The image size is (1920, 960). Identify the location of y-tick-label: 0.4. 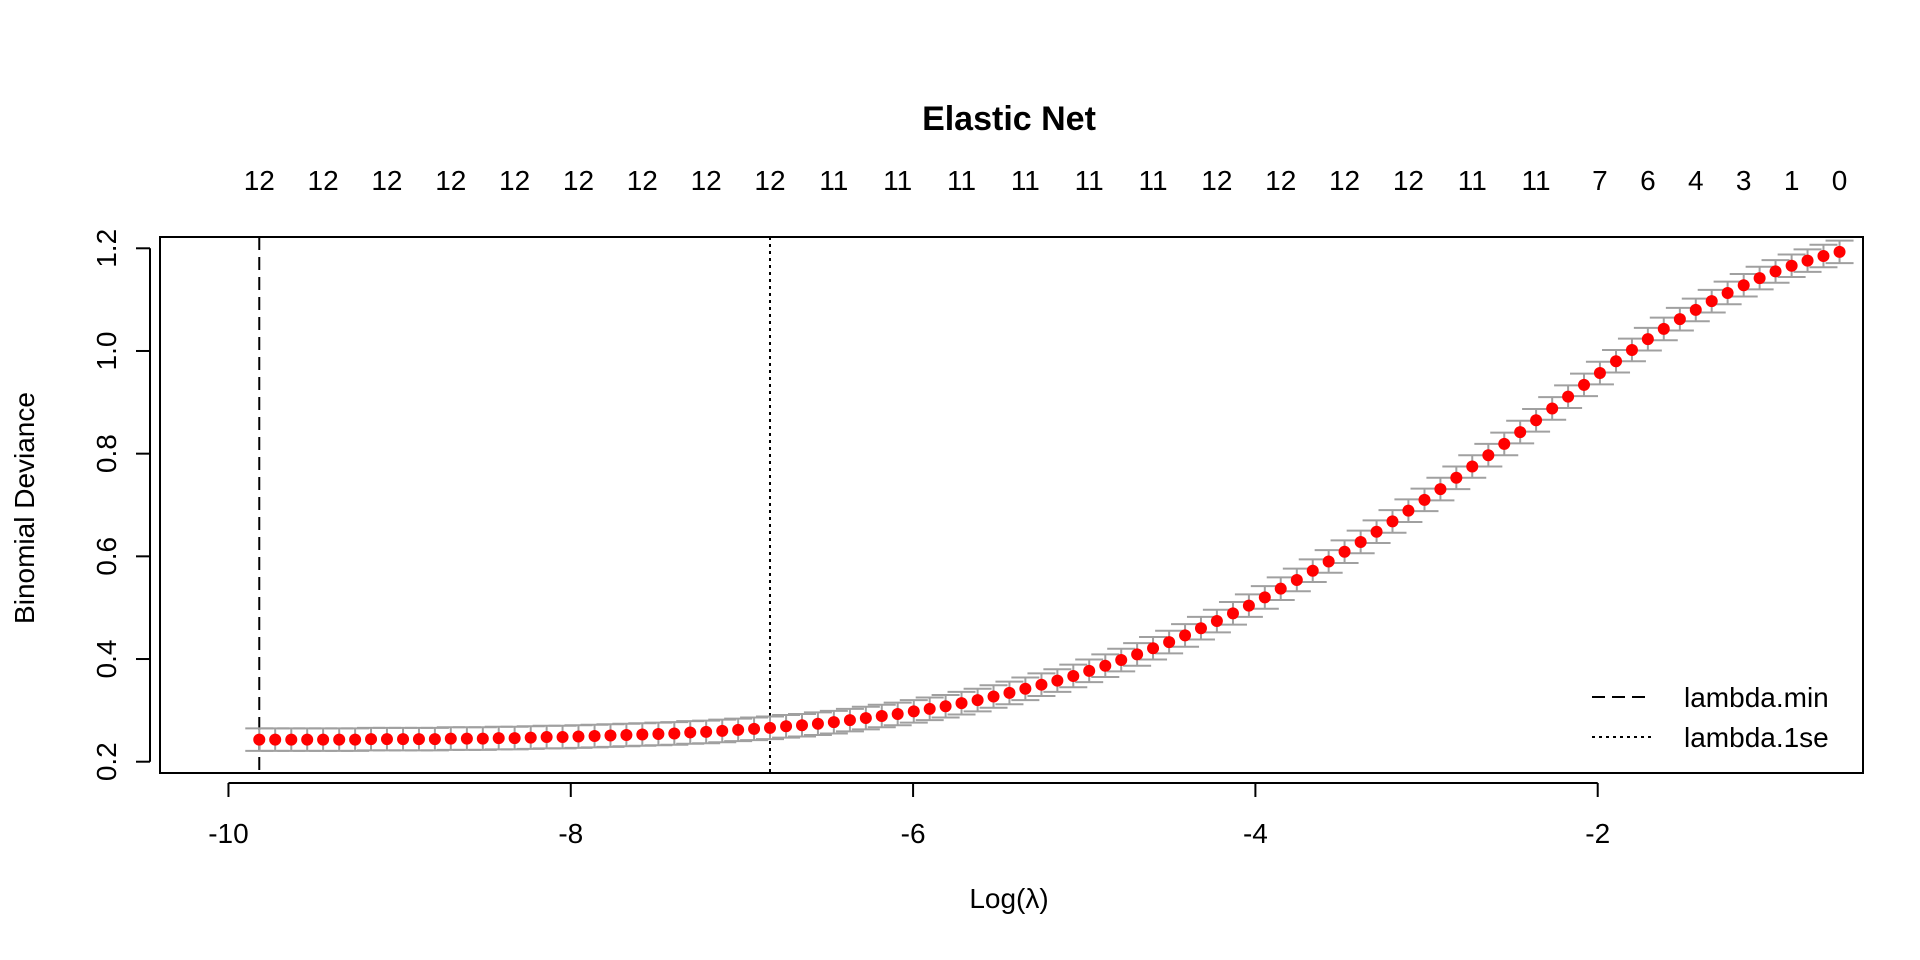
(106, 659).